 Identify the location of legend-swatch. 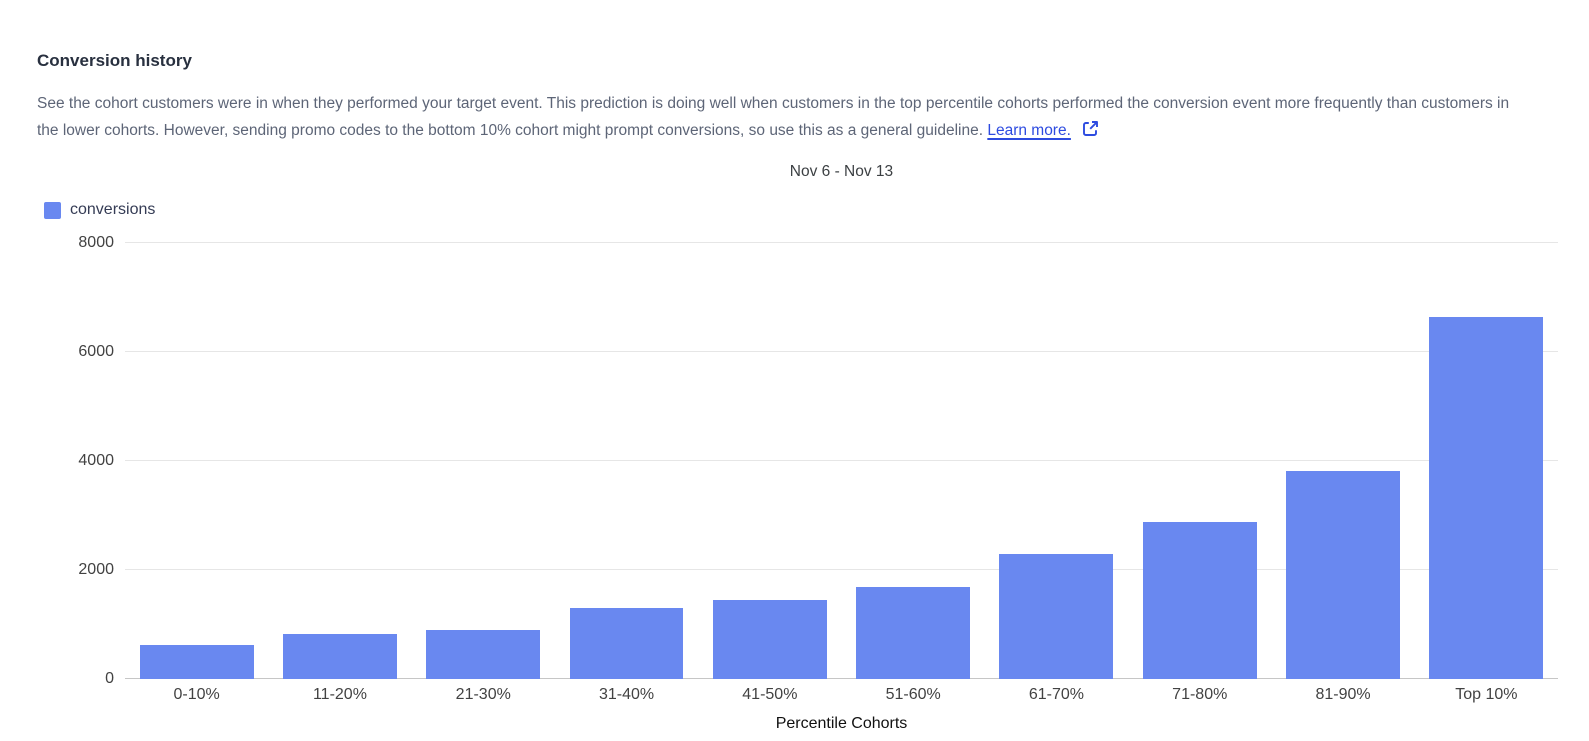
(52, 210).